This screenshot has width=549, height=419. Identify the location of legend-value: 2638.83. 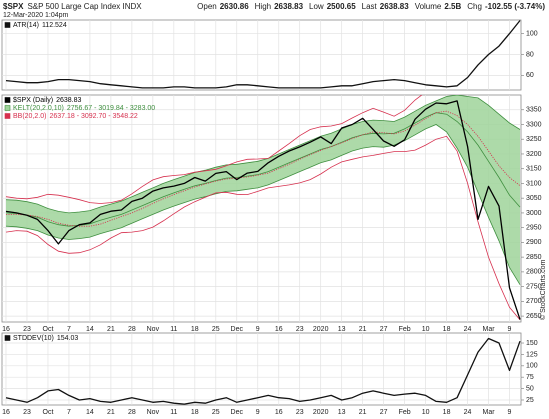
(68, 100).